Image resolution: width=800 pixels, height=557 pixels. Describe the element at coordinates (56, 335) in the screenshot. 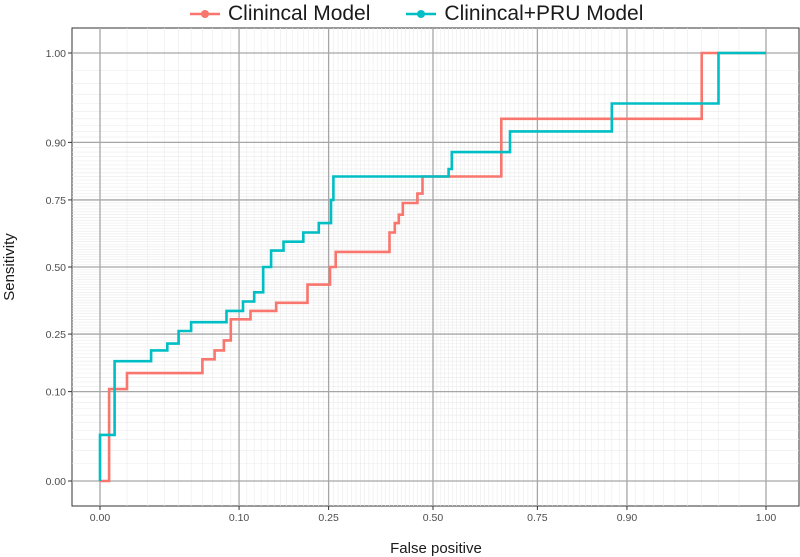

I see `y-tick-label: 0.25` at that location.